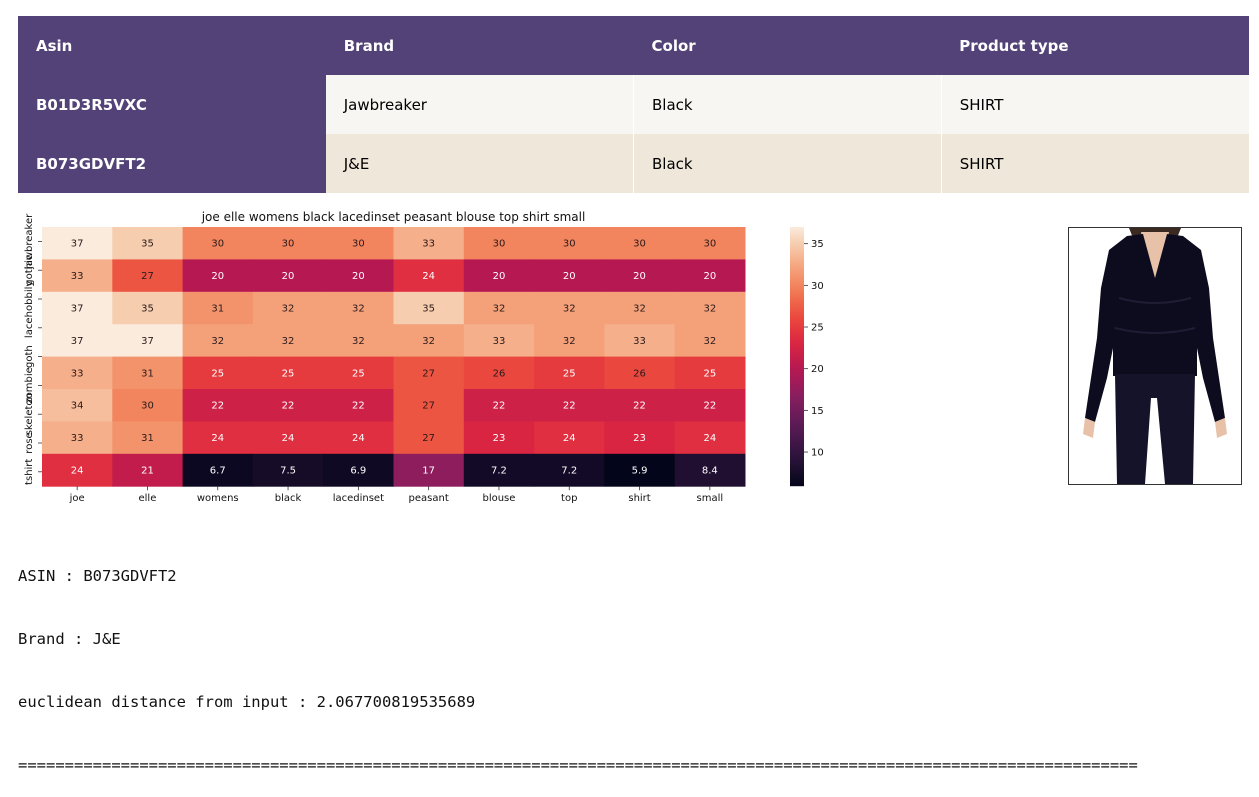 The image size is (1259, 797). What do you see at coordinates (147, 373) in the screenshot?
I see `cell-value-label: 31` at bounding box center [147, 373].